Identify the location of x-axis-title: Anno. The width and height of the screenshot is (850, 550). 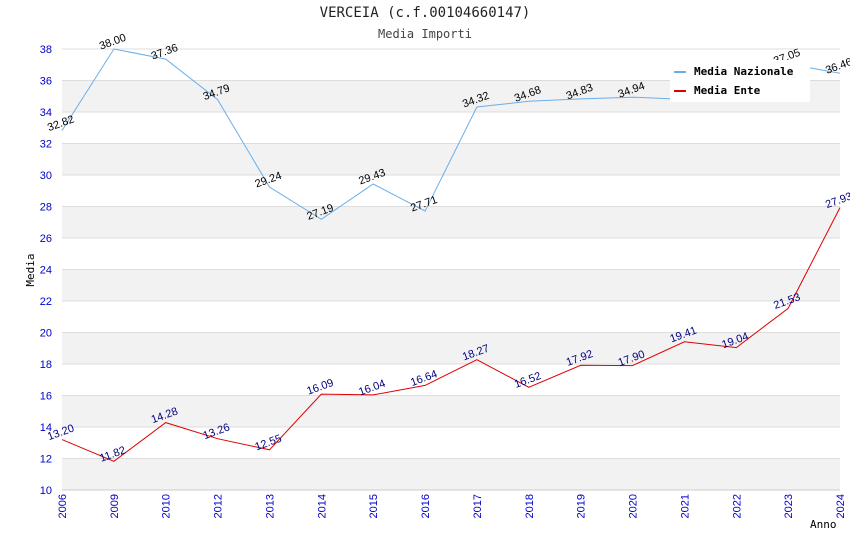
(823, 524).